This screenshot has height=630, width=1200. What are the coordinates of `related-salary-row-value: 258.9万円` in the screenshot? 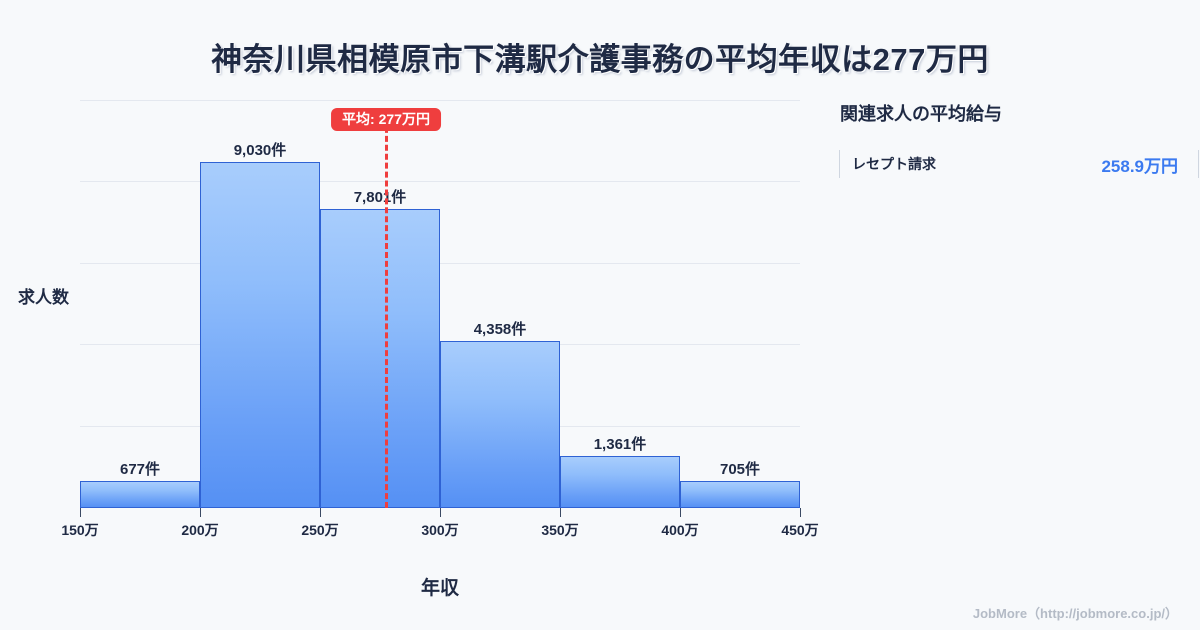 It's located at (1139, 166).